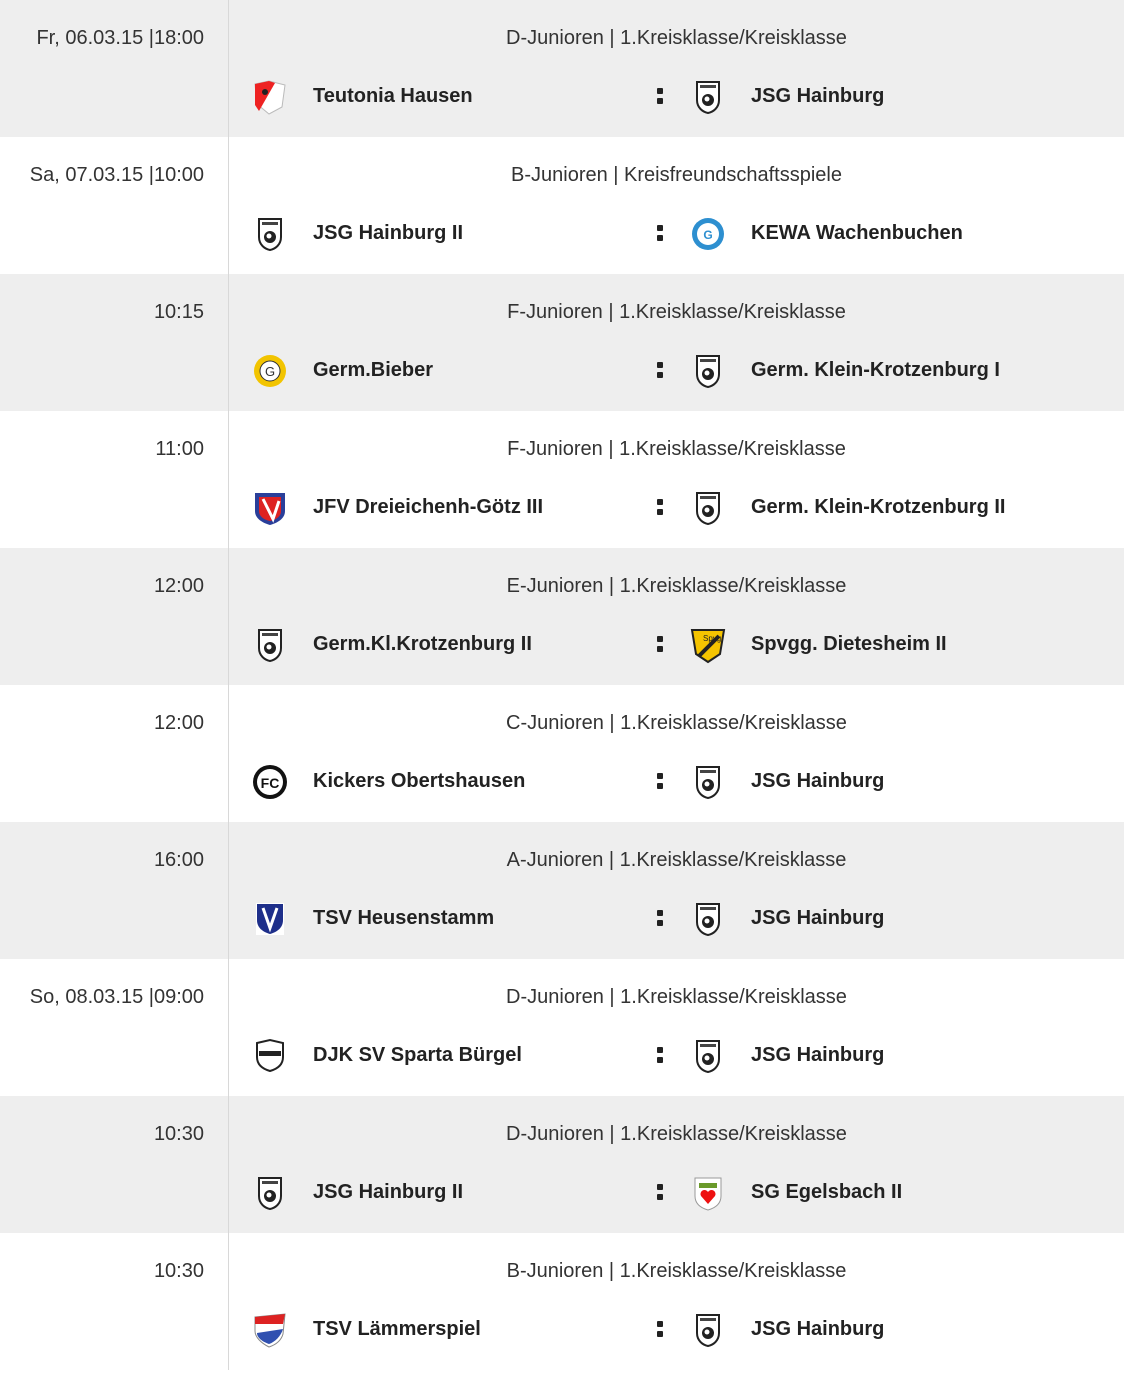  Describe the element at coordinates (878, 507) in the screenshot. I see `away-team: Germ. Klein-Krotzenburg II` at that location.